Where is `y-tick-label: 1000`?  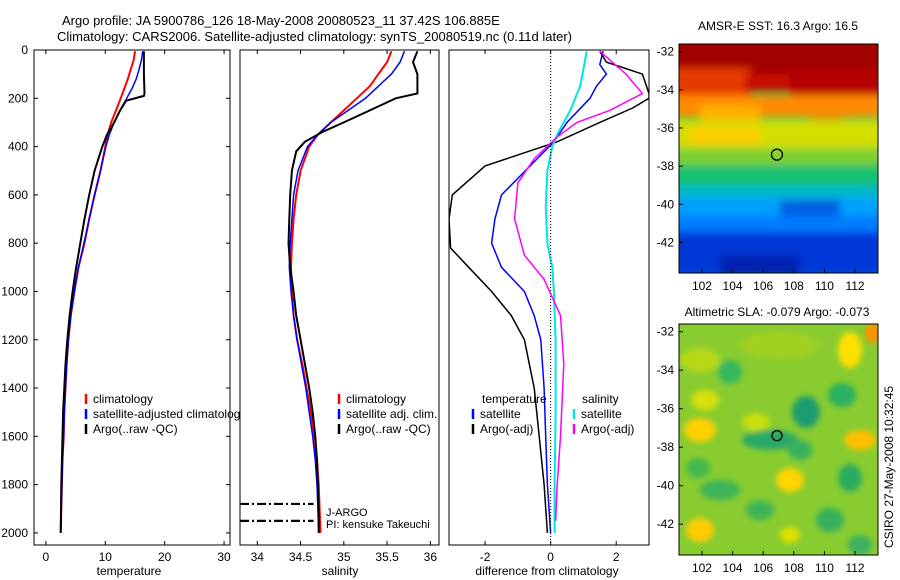 y-tick-label: 1000 is located at coordinates (14, 291).